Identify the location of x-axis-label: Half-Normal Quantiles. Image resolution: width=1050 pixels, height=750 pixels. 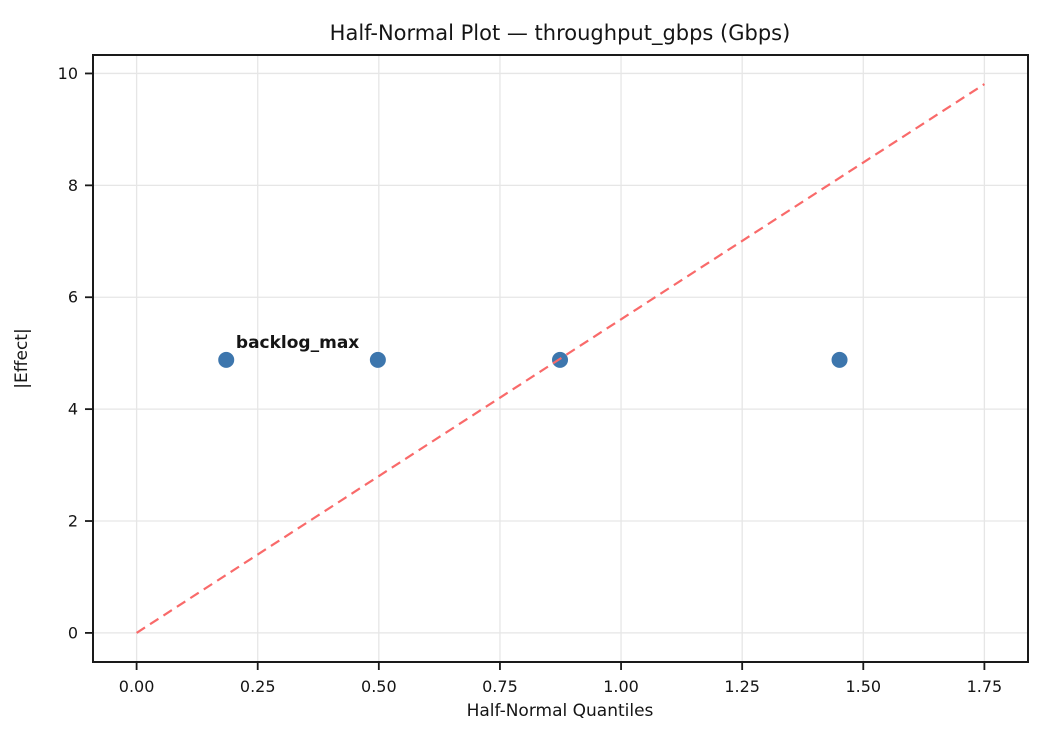
(560, 711).